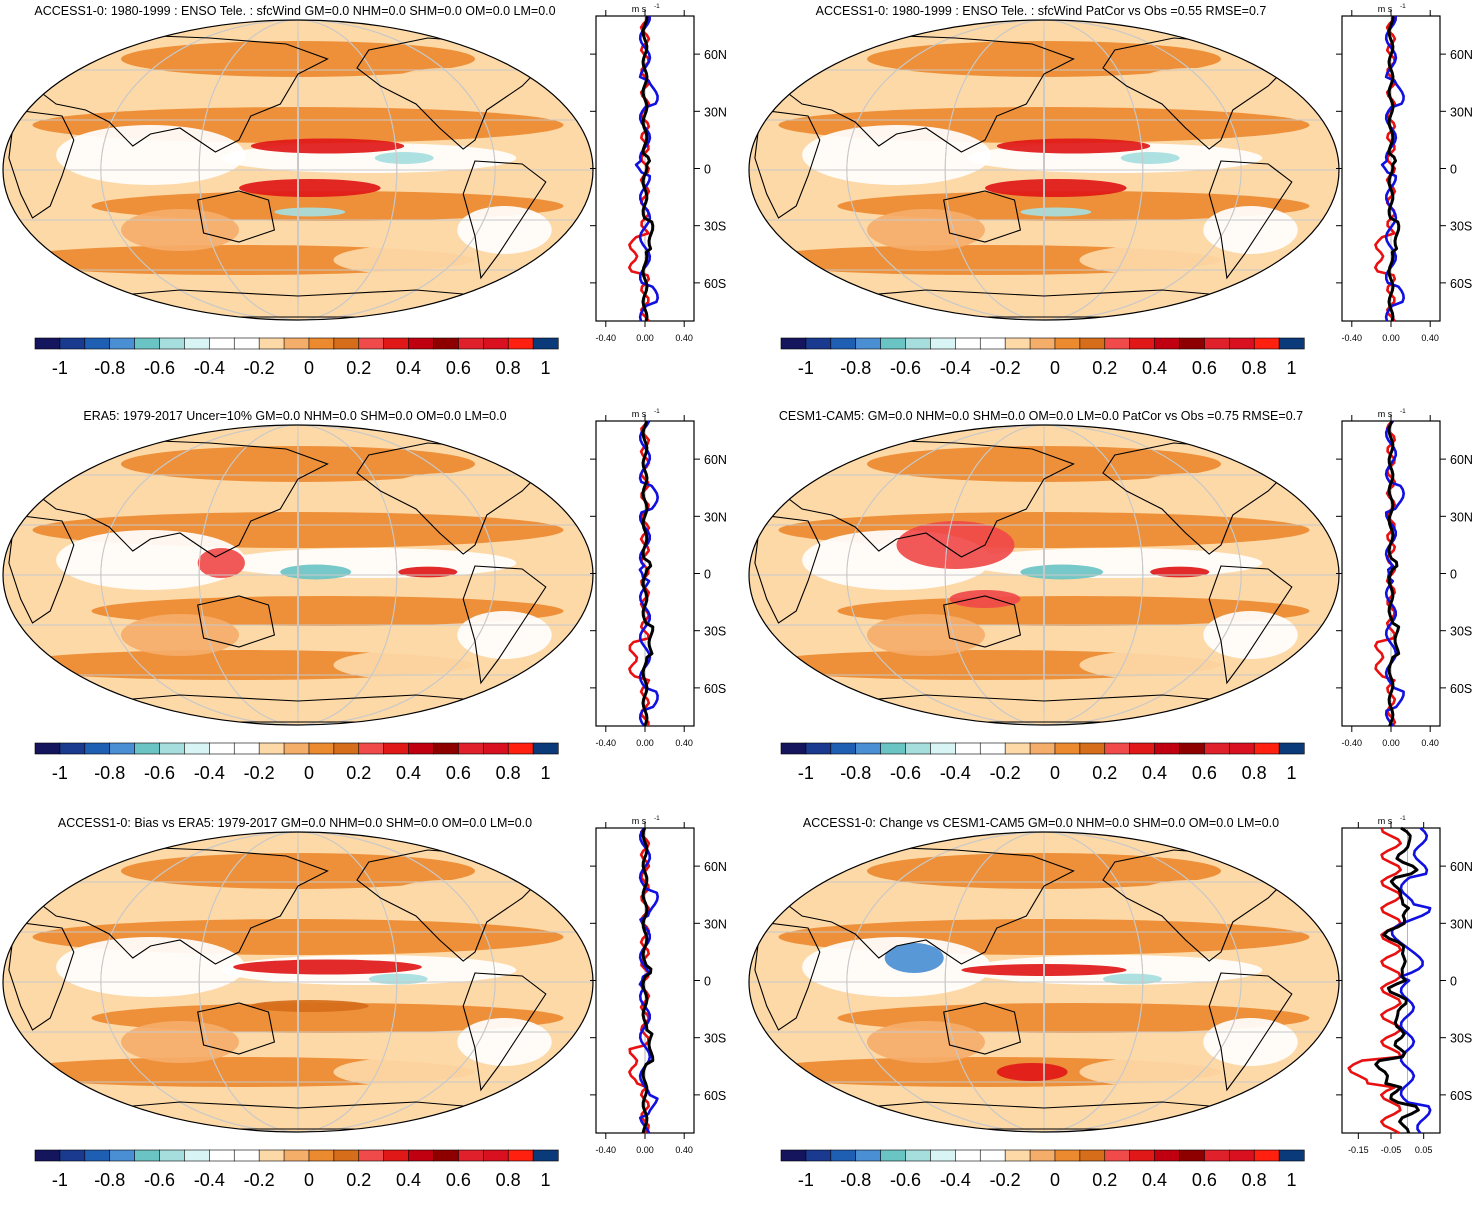 Image resolution: width=1483 pixels, height=1212 pixels. What do you see at coordinates (309, 773) in the screenshot?
I see `colorbar-label: 0` at bounding box center [309, 773].